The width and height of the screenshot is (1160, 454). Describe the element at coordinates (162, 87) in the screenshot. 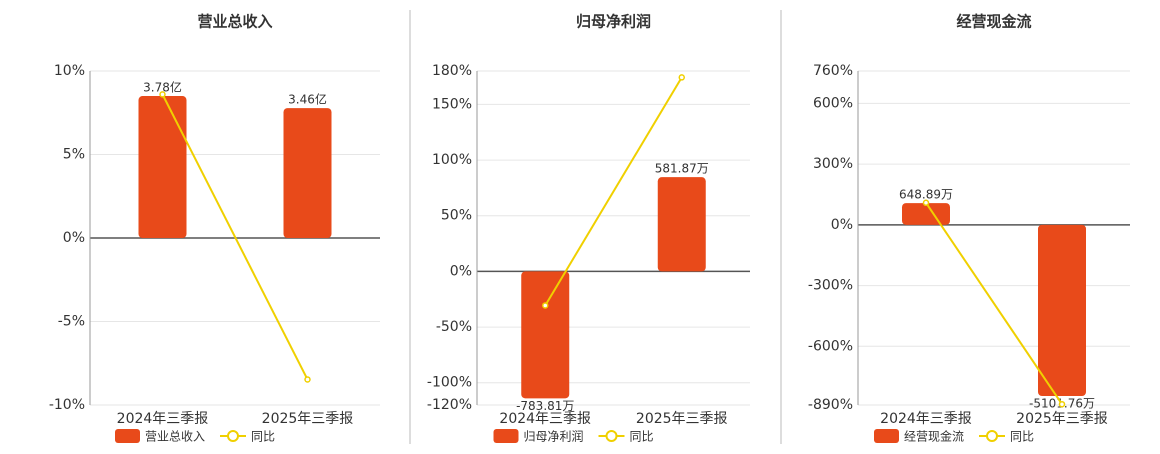

I see `data-label: 3.78亿` at that location.